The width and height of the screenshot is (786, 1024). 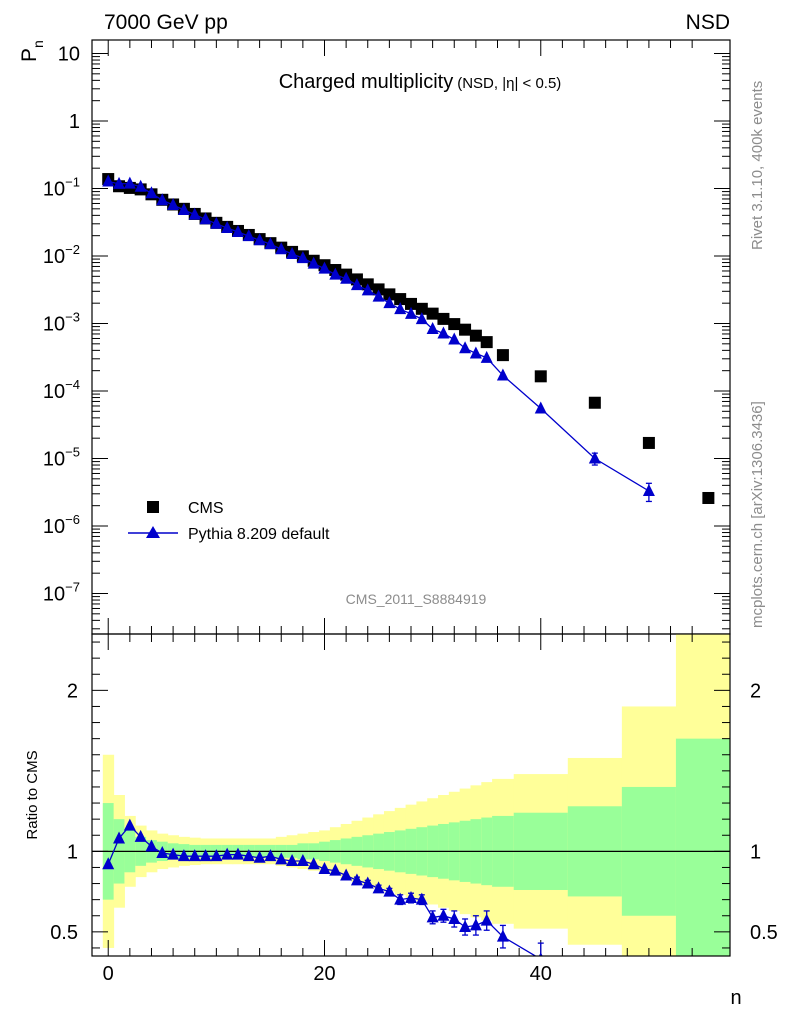 I want to click on y-tick-label: 1, so click(x=74, y=122).